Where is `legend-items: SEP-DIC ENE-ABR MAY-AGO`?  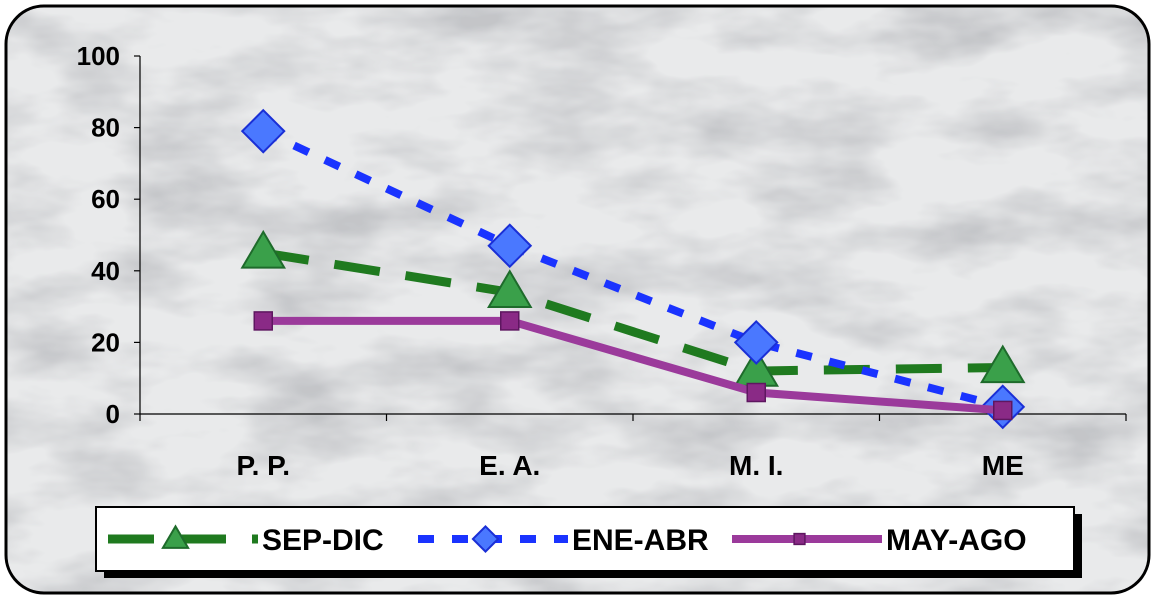
legend-items: SEP-DIC ENE-ABR MAY-AGO is located at coordinates (567, 540).